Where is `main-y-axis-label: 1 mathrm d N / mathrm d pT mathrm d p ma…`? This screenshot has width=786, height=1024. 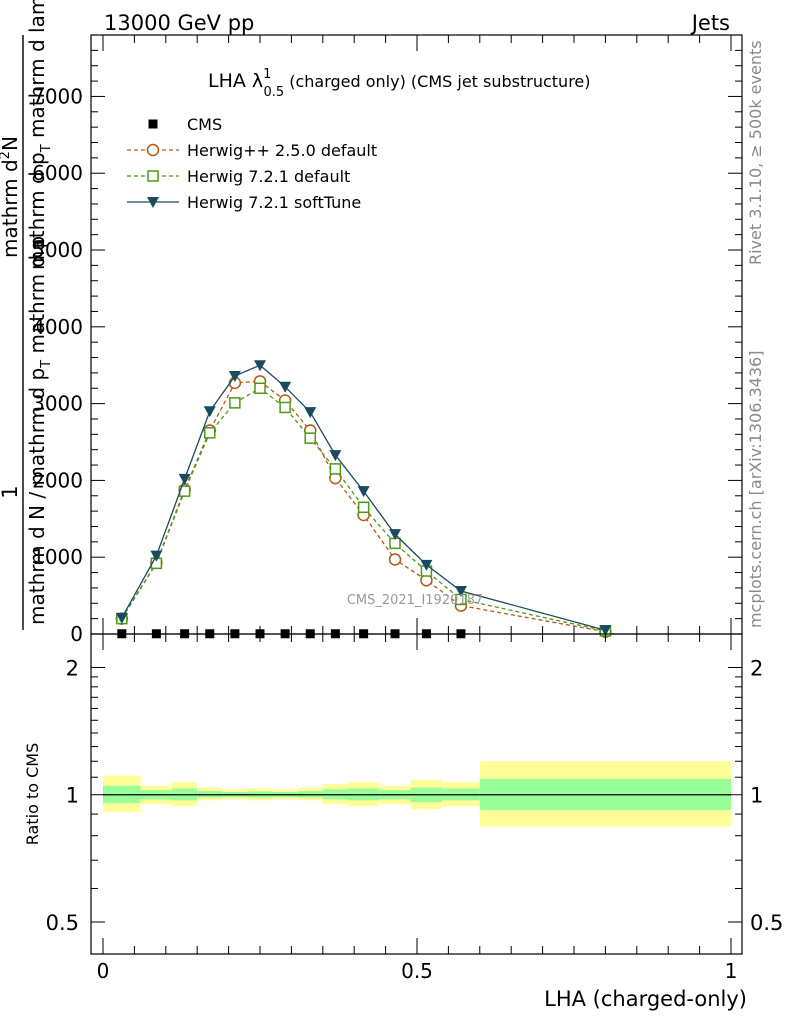 main-y-axis-label: 1 mathrm d N / mathrm d pT mathrm d p ma… is located at coordinates (27, 315).